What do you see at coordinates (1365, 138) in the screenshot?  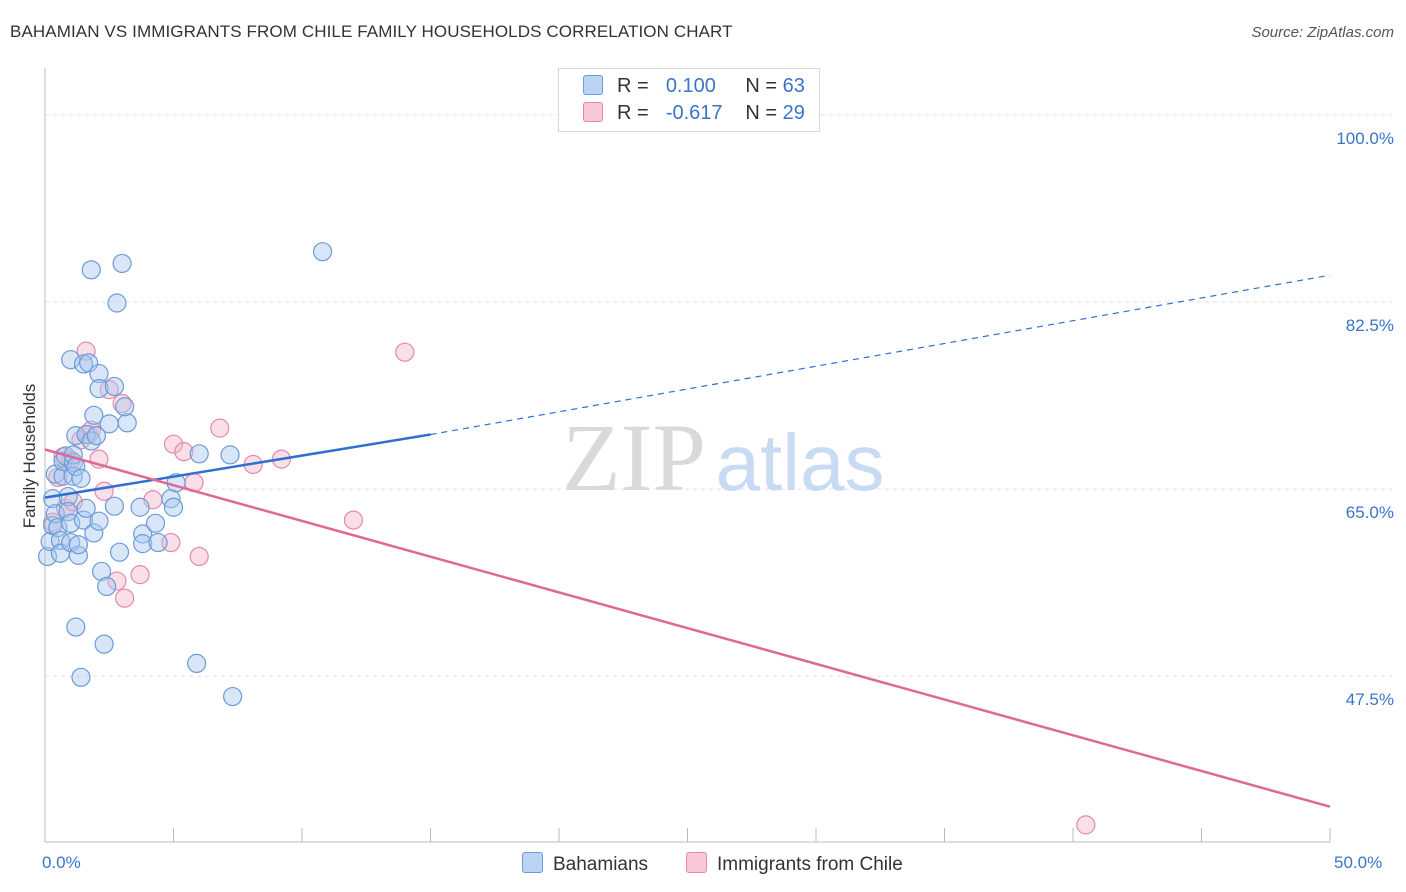 I see `y-tick-label: 100.0%` at bounding box center [1365, 138].